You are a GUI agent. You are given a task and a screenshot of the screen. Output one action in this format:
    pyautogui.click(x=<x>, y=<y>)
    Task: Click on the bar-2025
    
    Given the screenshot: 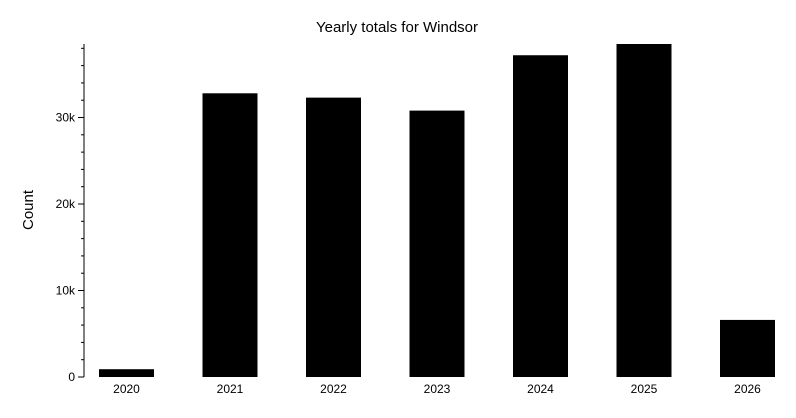 What is the action you would take?
    pyautogui.click(x=644, y=210)
    